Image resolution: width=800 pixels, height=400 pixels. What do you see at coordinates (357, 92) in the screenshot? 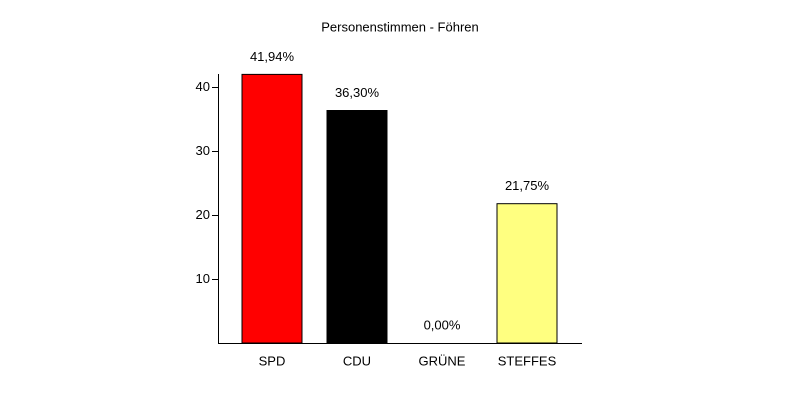
I see `value-label: 36,30%` at bounding box center [357, 92].